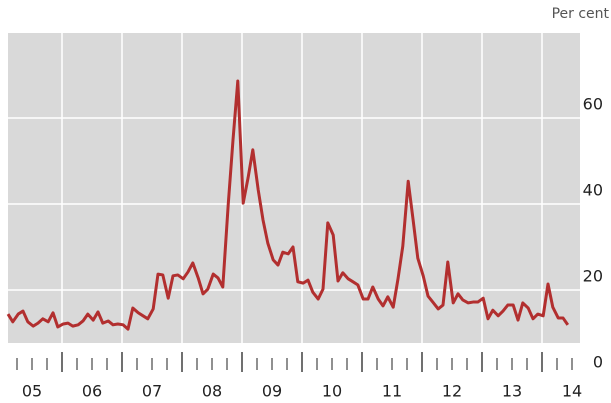 This screenshot has width=611, height=403. What do you see at coordinates (512, 391) in the screenshot?
I see `x-tick-label: 13` at bounding box center [512, 391].